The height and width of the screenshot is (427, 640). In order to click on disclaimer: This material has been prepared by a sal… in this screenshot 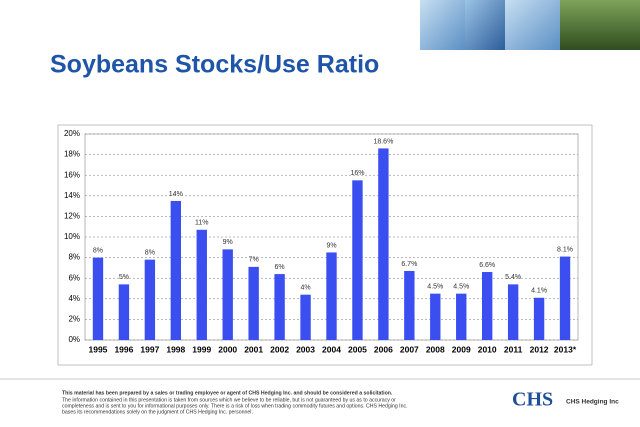, I will do `click(227, 393)`.